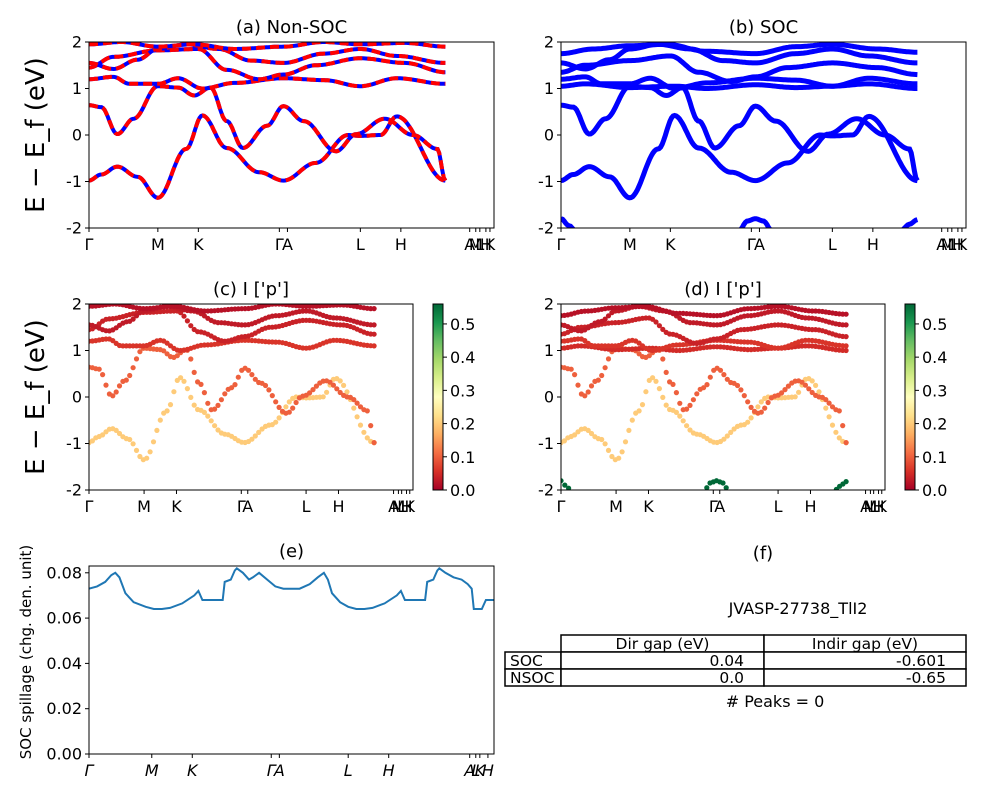 The image size is (1000, 800). What do you see at coordinates (291, 27) in the screenshot?
I see `panel-title-a: (a) Non-SOC` at bounding box center [291, 27].